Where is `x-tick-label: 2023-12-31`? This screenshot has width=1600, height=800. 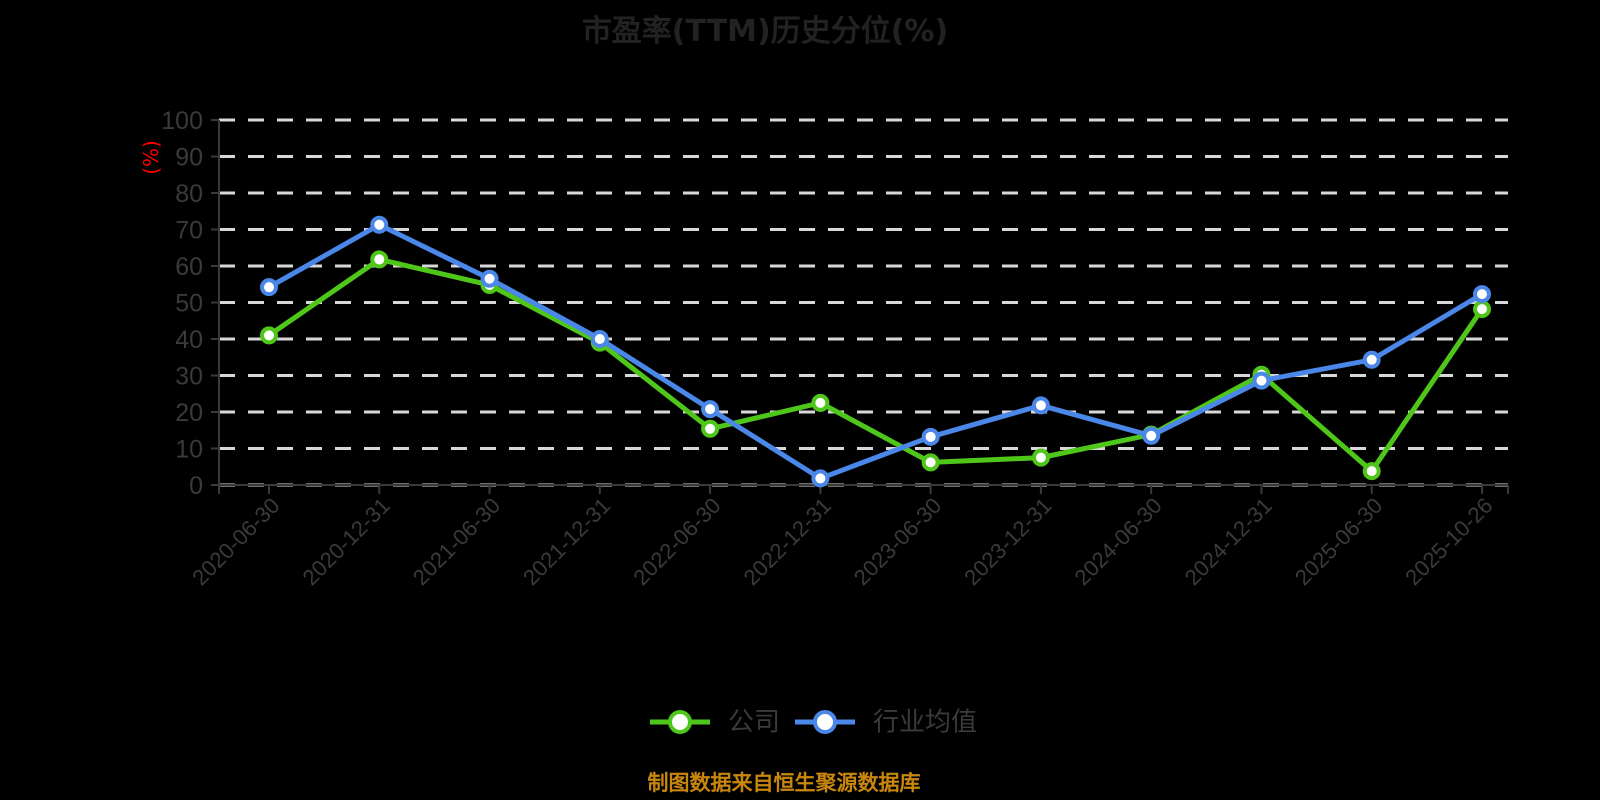 x-tick-label: 2023-12-31 is located at coordinates (1007, 541).